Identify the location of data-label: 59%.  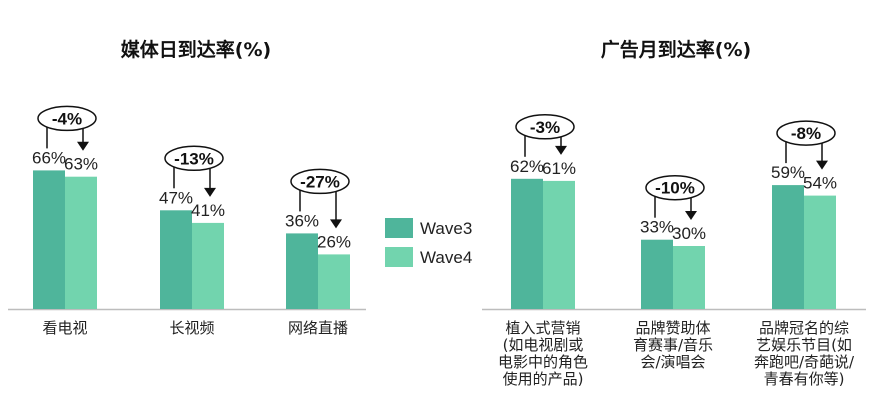
(788, 172).